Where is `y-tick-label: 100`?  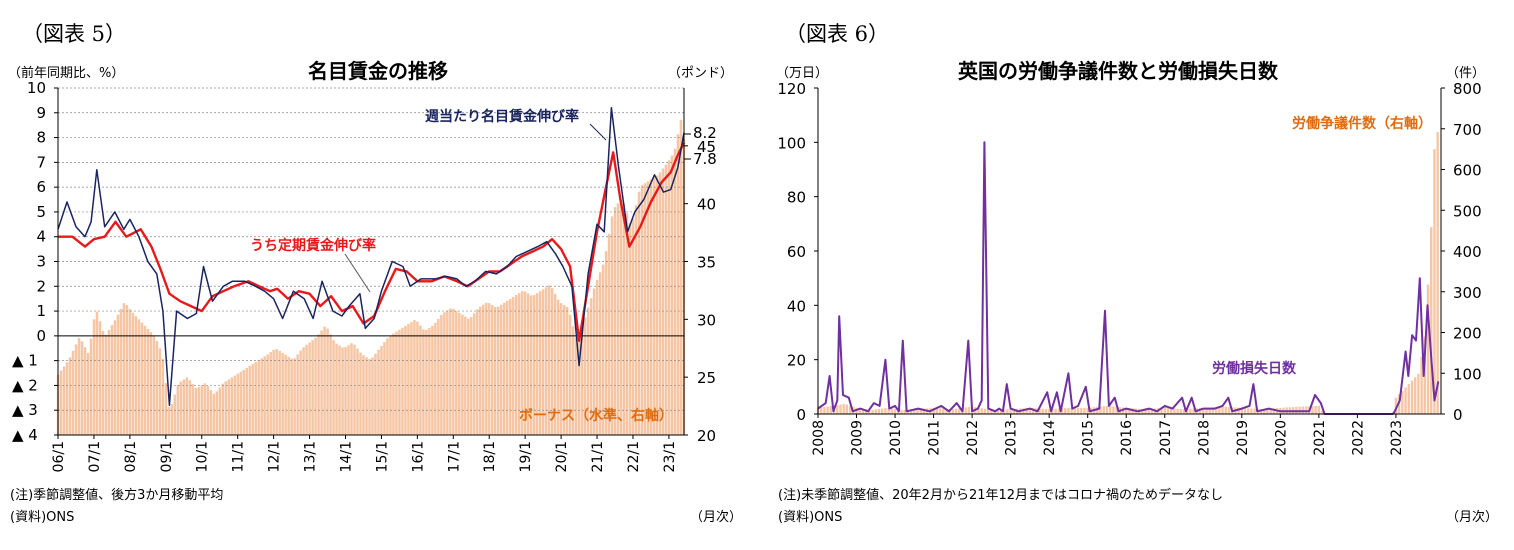 y-tick-label: 100 is located at coordinates (791, 143).